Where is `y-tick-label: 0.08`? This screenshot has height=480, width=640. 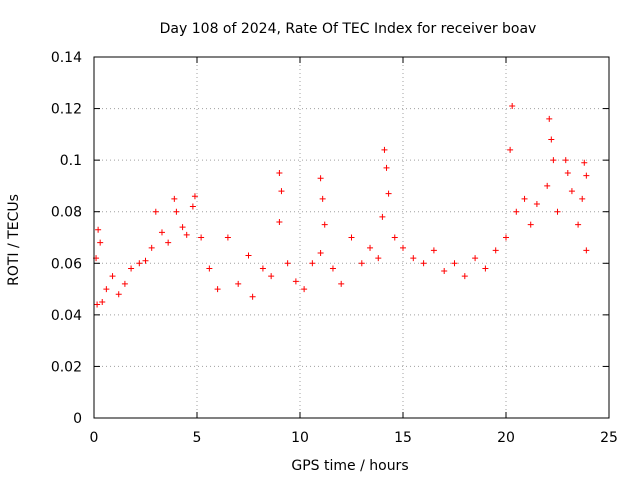 y-tick-label: 0.08 is located at coordinates (66, 213).